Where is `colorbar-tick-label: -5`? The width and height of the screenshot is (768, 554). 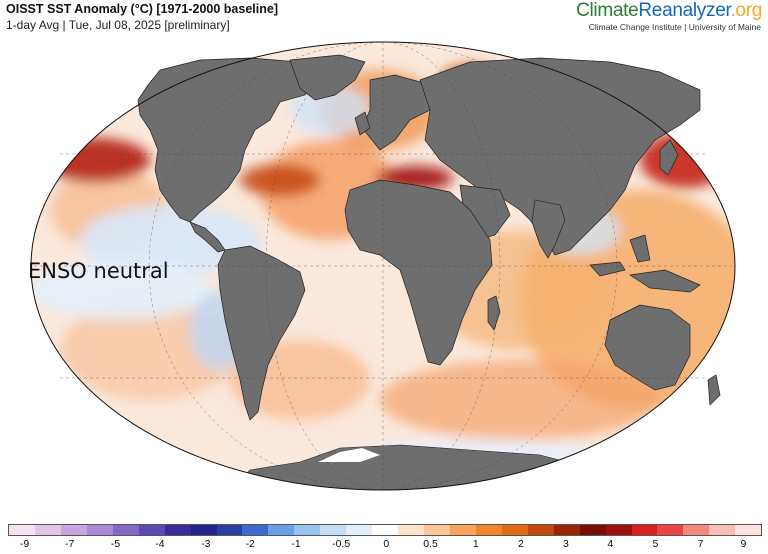
colorbar-tick-label: -5 is located at coordinates (115, 544).